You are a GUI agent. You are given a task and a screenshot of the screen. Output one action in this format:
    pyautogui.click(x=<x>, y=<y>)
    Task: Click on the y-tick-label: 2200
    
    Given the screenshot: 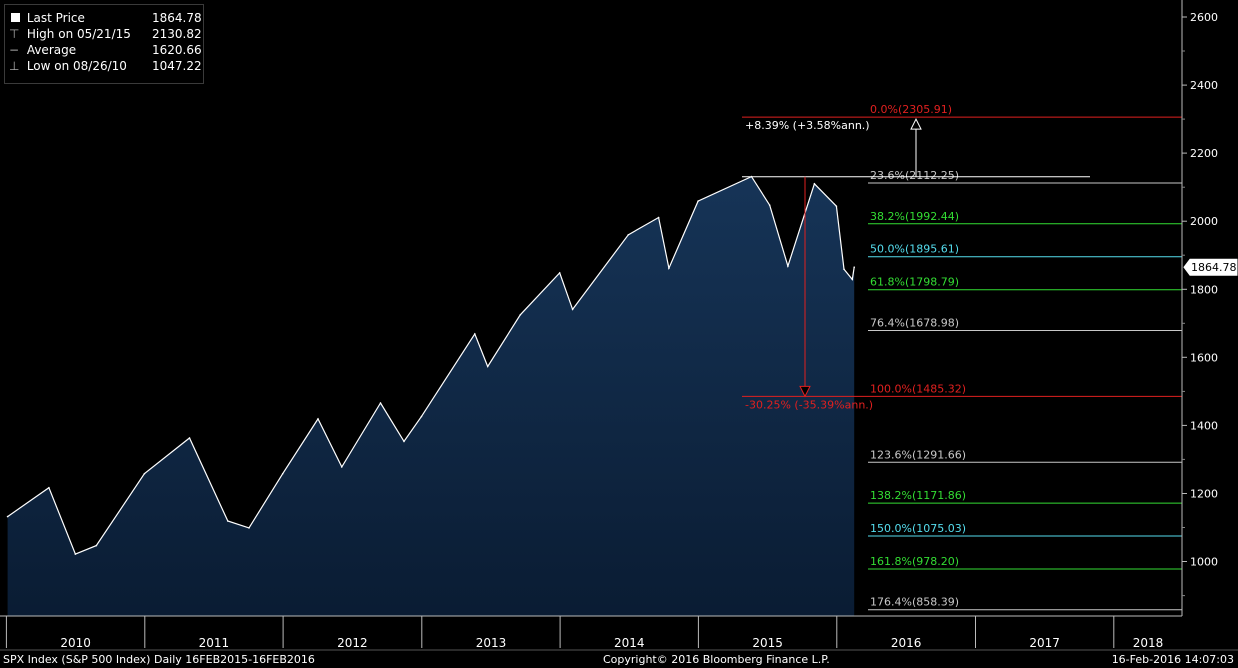 What is the action you would take?
    pyautogui.click(x=1204, y=153)
    